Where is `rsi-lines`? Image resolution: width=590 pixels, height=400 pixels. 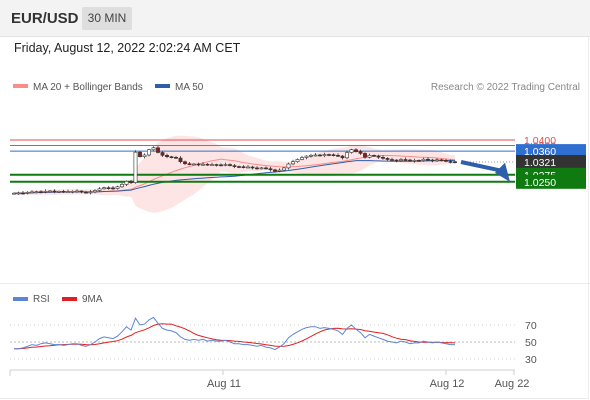 rsi-lines is located at coordinates (235, 333).